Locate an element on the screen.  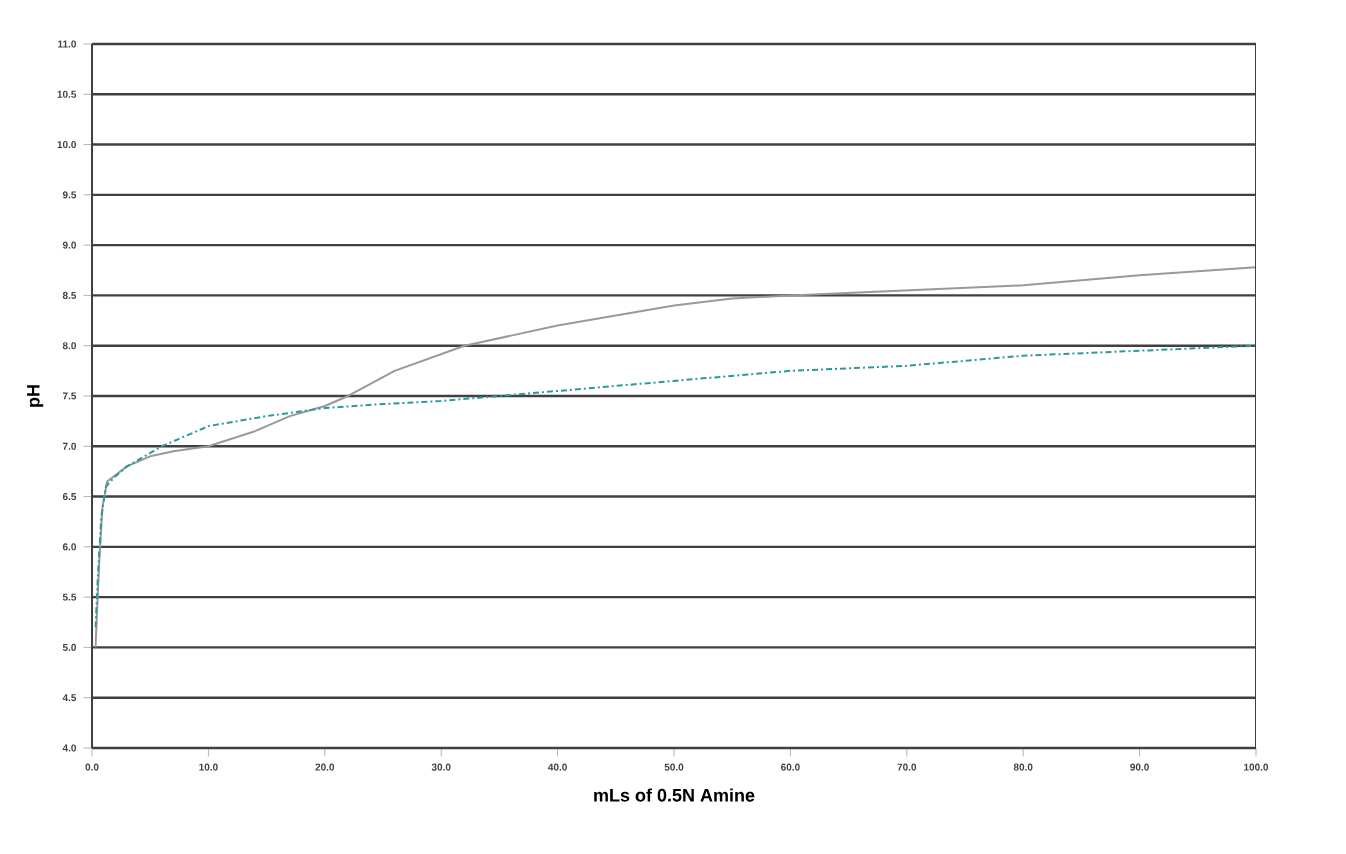
x-axis-title: mLs of 0.5N Amine is located at coordinates (674, 795).